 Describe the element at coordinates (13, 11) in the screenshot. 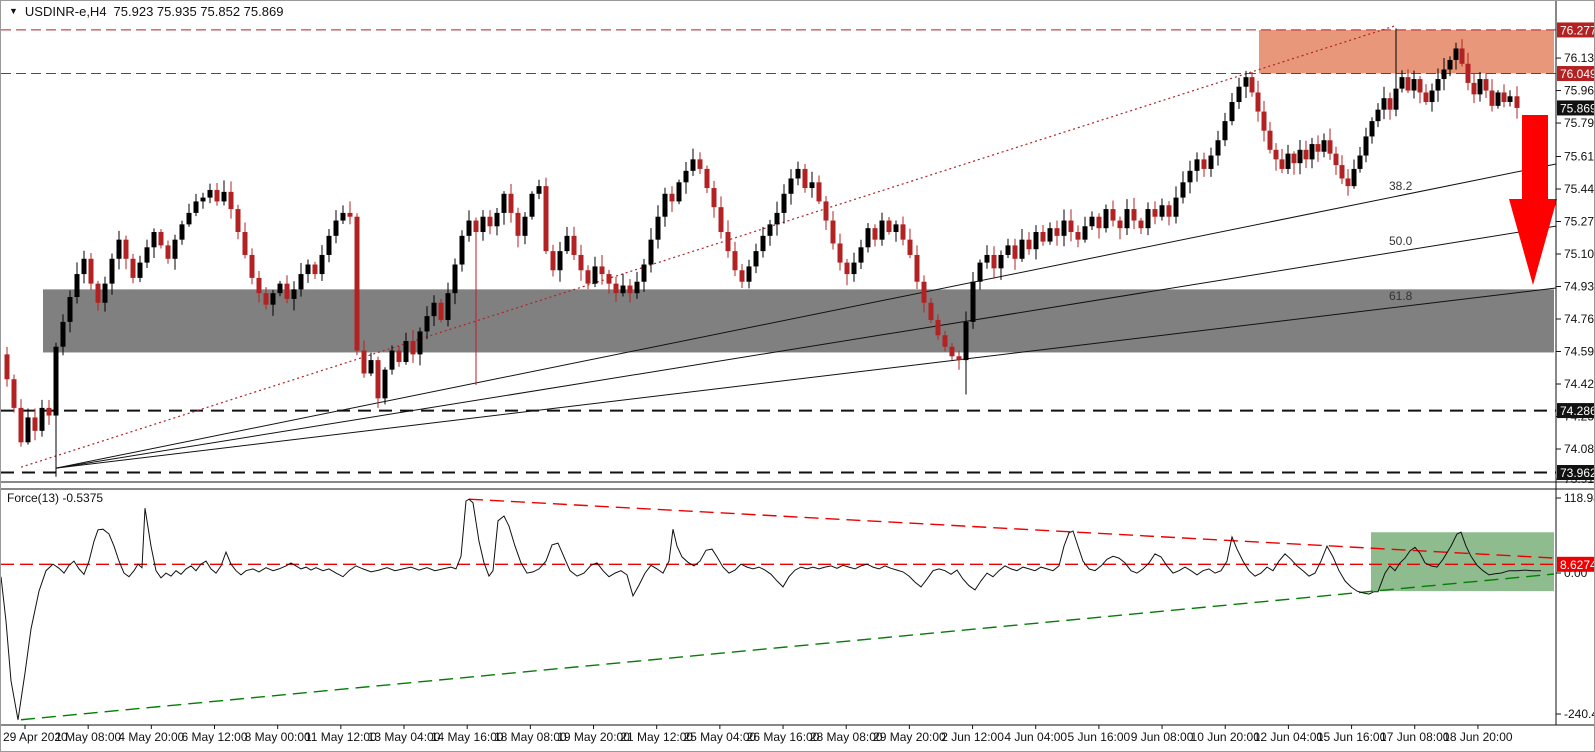

I see `chart-dropdown-icon: ▼` at that location.